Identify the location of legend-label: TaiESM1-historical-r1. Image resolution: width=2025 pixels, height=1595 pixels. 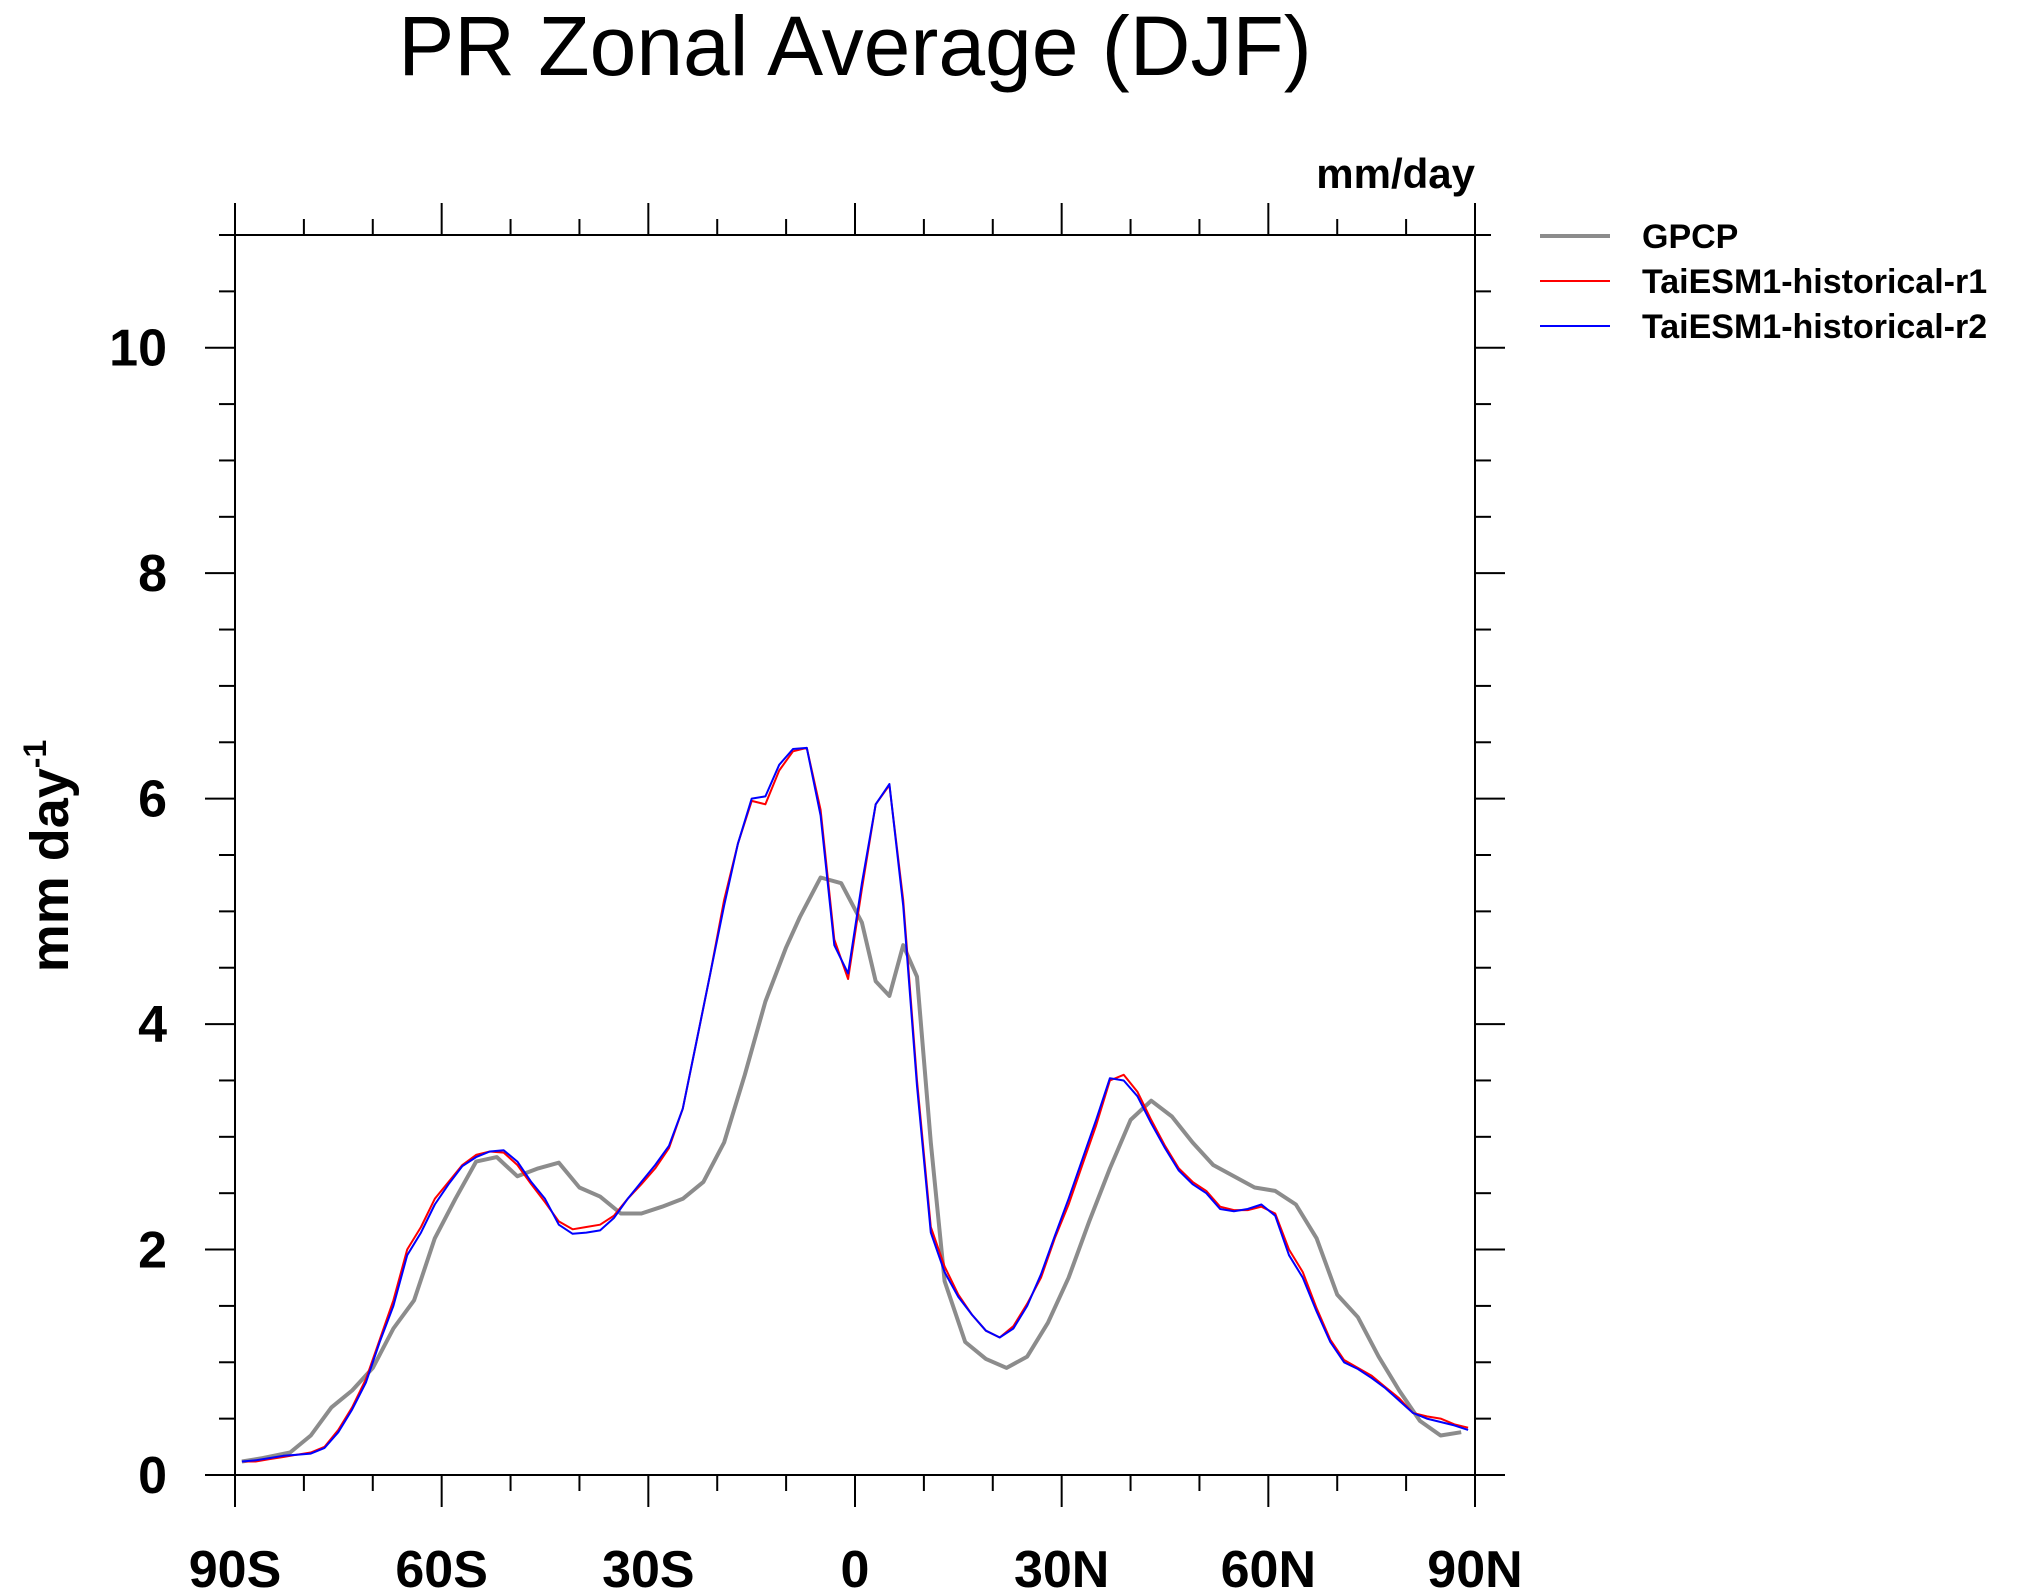
(1814, 282).